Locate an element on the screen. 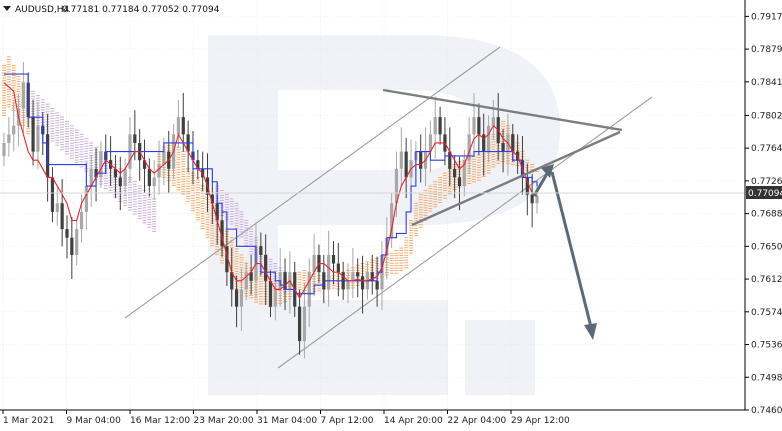 This screenshot has width=782, height=431. x-tick-label: 7 Apr 12:00 is located at coordinates (347, 421).